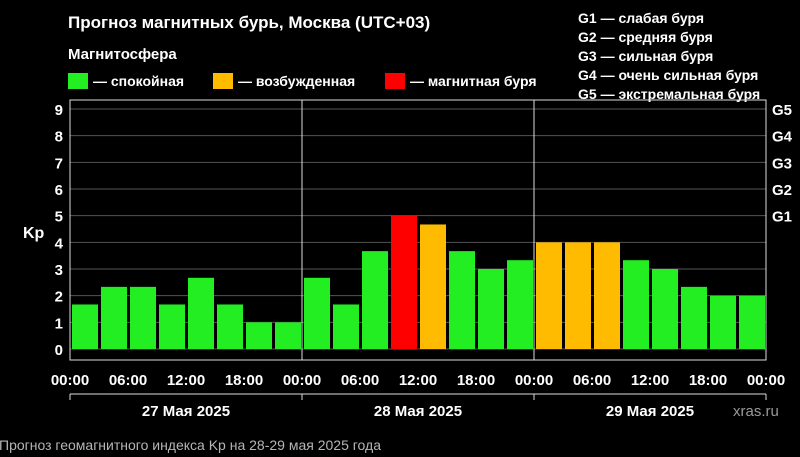 The image size is (800, 457). I want to click on y-axis-label: Kp, so click(34, 233).